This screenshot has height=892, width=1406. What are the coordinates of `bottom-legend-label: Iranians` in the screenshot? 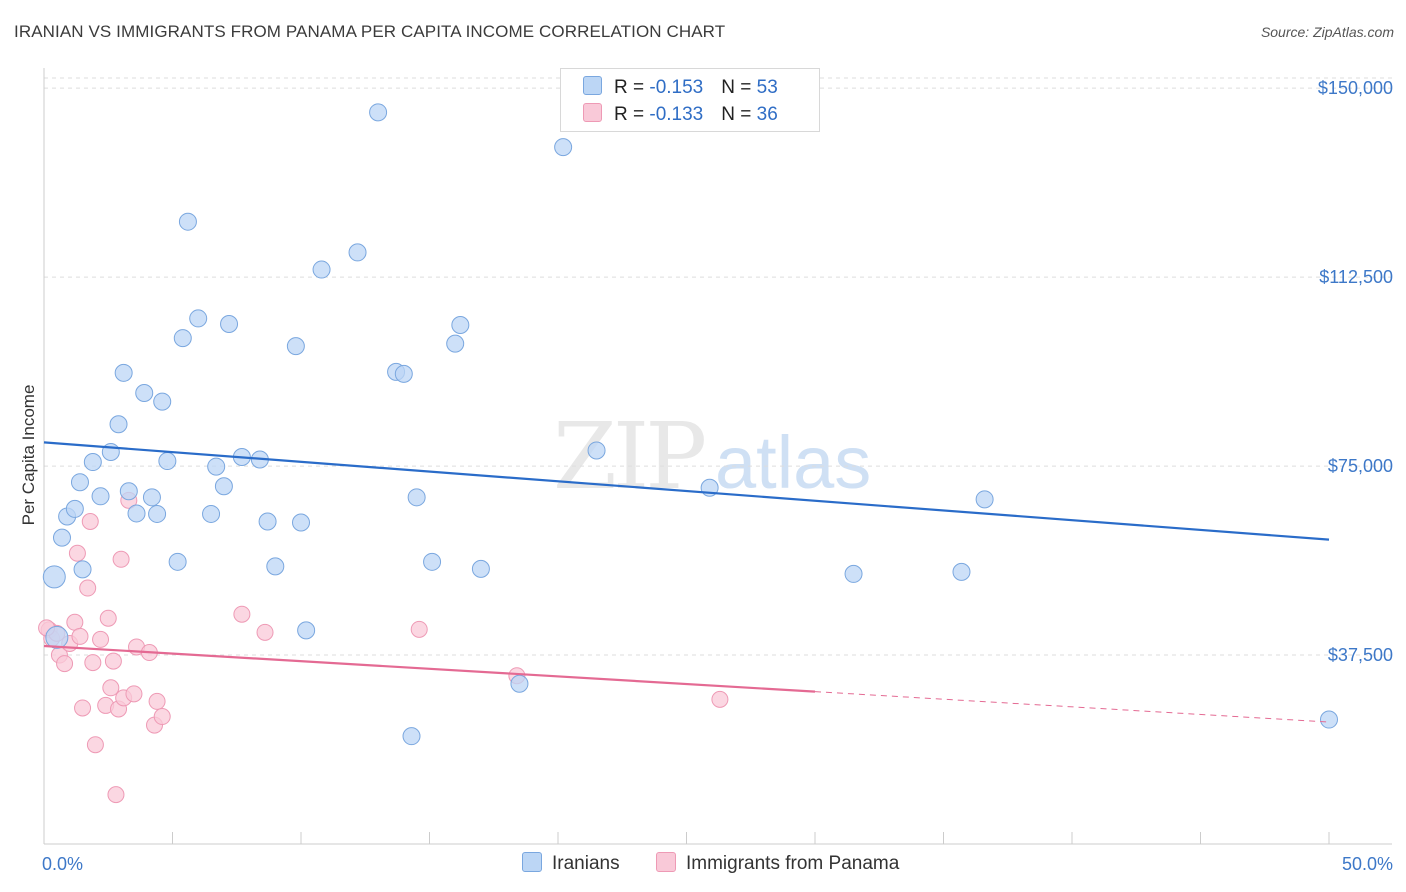 It's located at (586, 863).